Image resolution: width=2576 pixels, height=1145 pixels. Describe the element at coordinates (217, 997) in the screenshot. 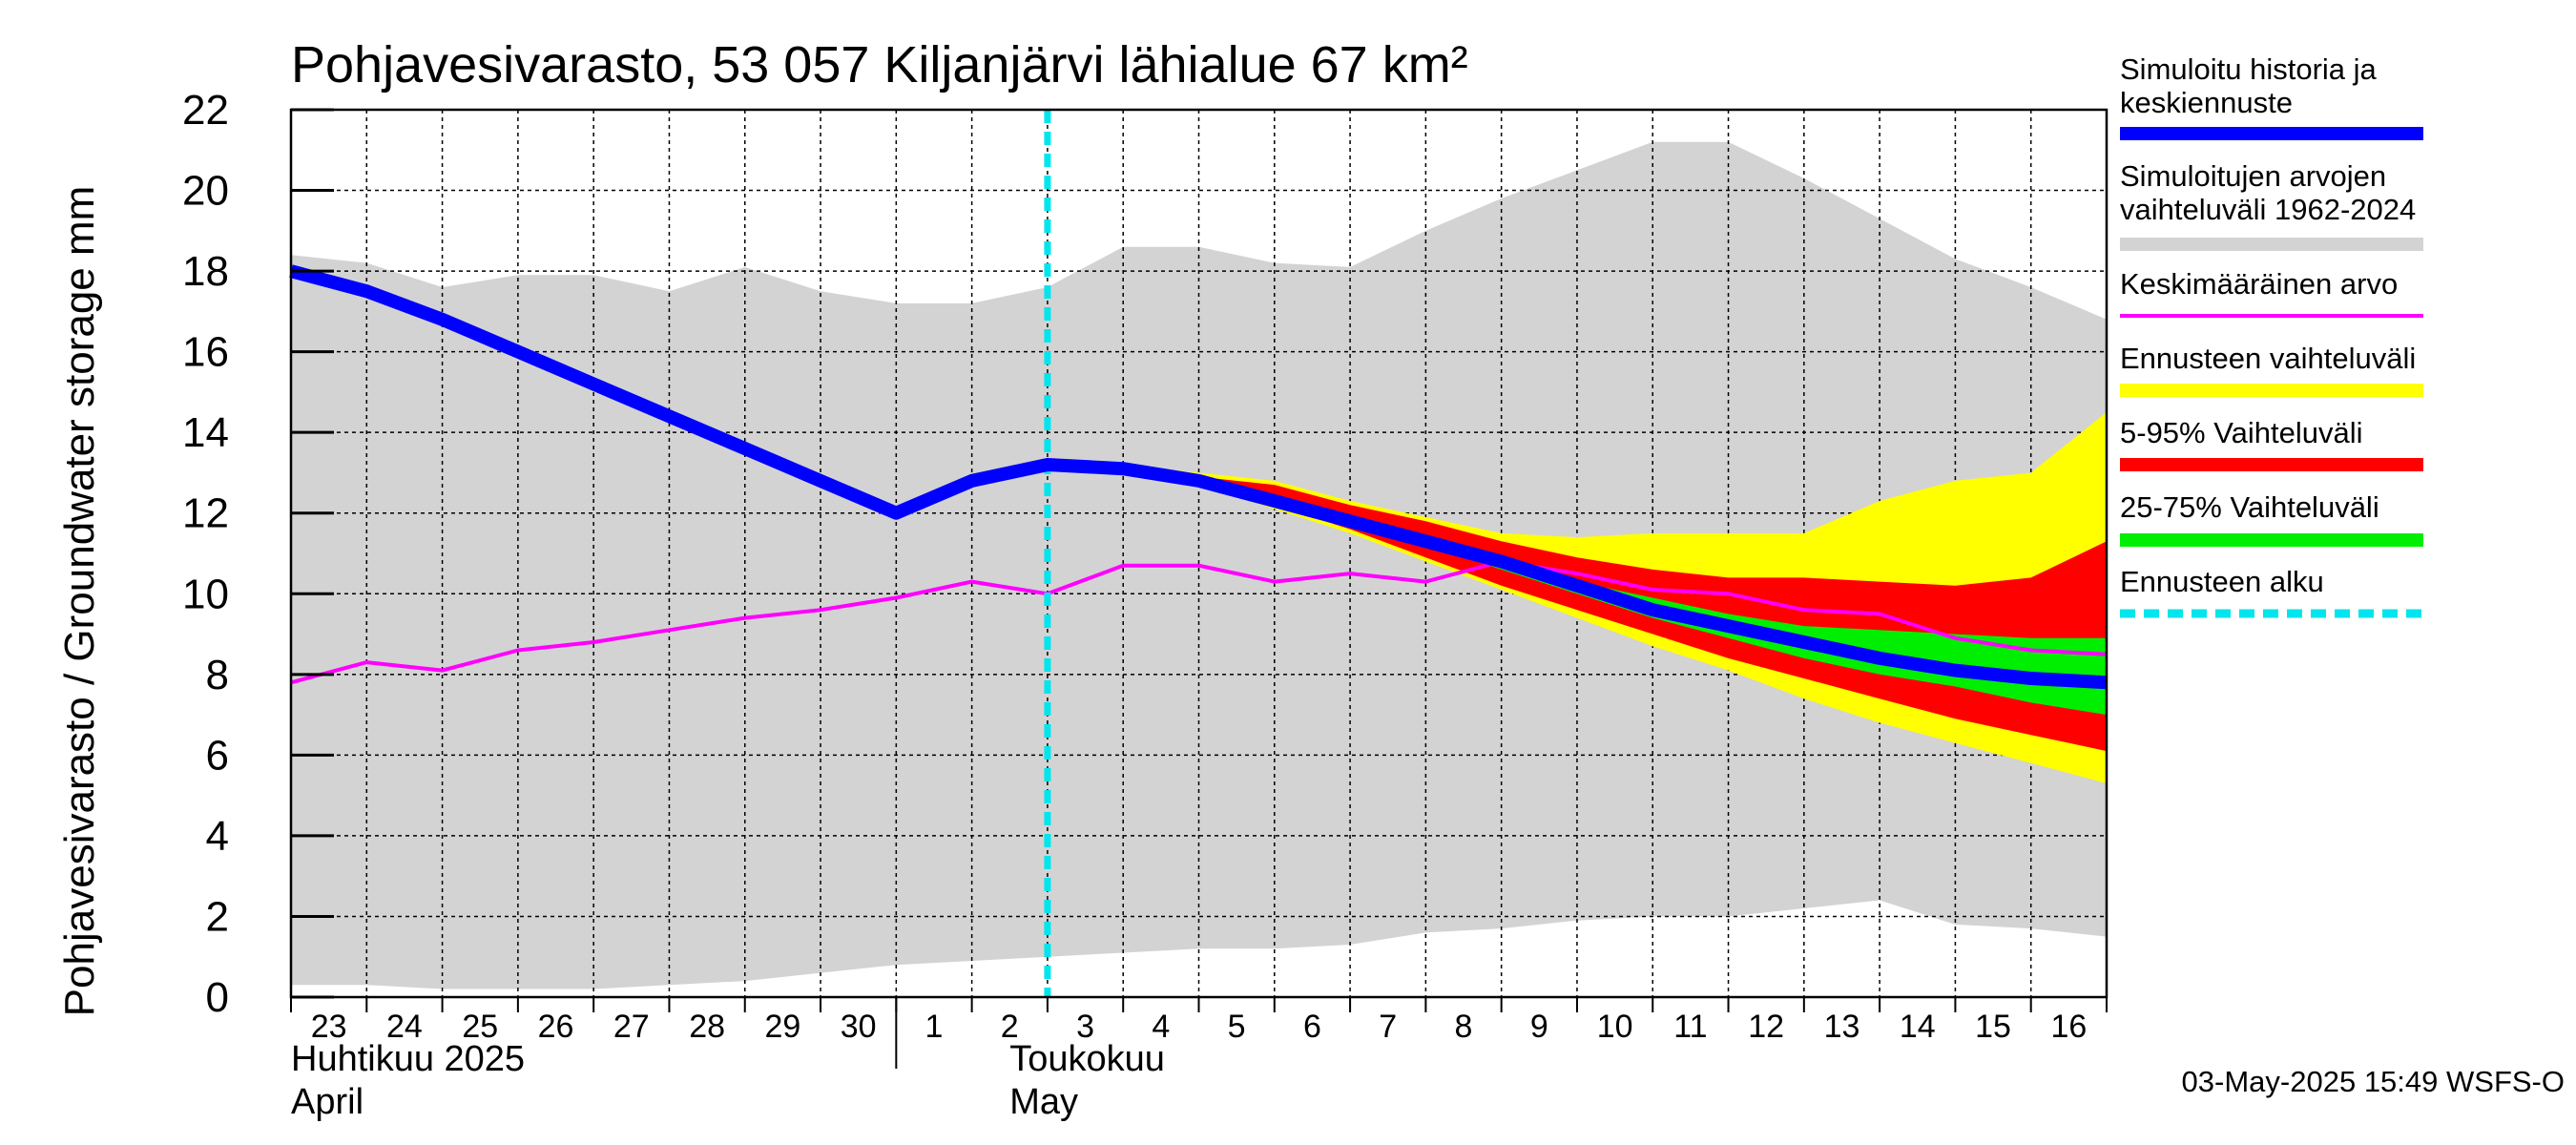

I see `y-tick-label: 0` at that location.